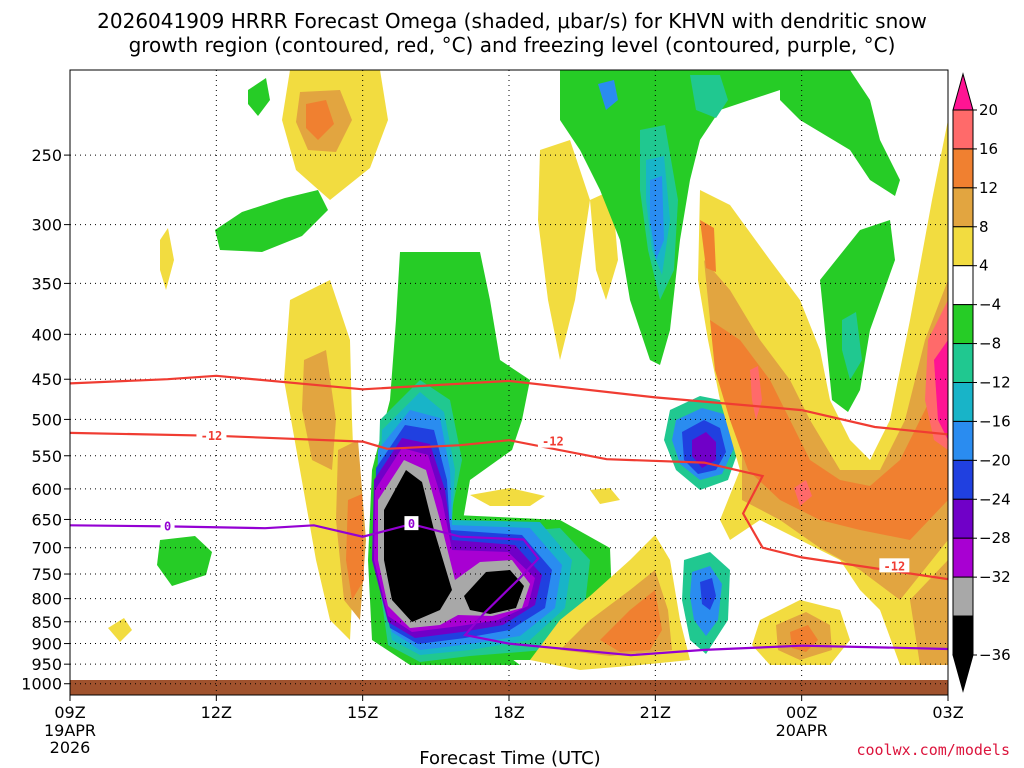 The width and height of the screenshot is (1024, 768). What do you see at coordinates (995, 383) in the screenshot?
I see `colorbar-label-7: −12` at bounding box center [995, 383].